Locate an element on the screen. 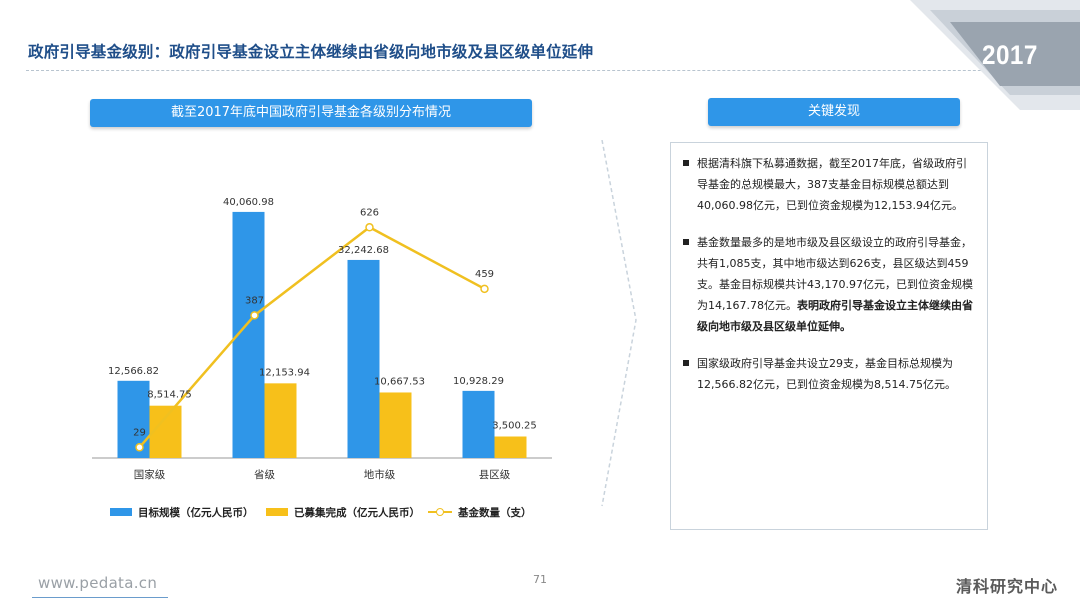 Image resolution: width=1080 pixels, height=608 pixels. data-label-count: 29 is located at coordinates (139, 432).